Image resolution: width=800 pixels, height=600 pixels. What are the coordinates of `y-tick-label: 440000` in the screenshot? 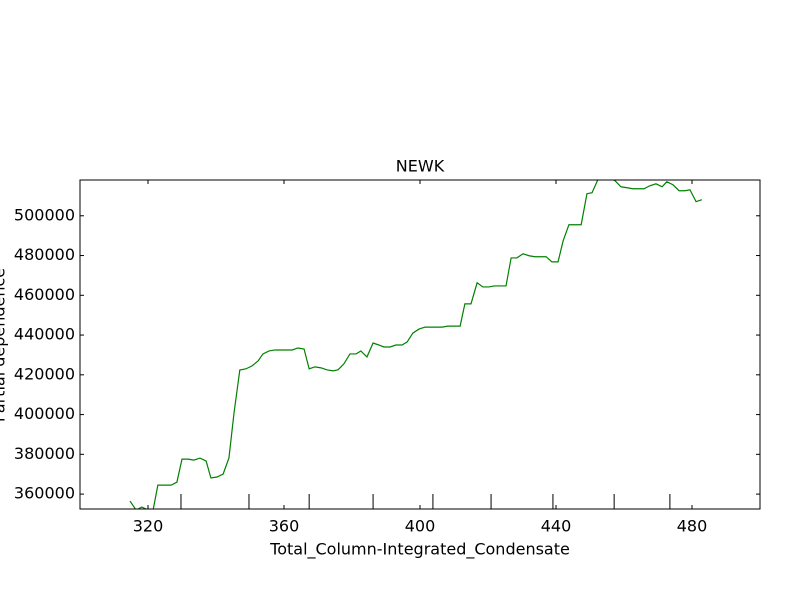 It's located at (44, 334).